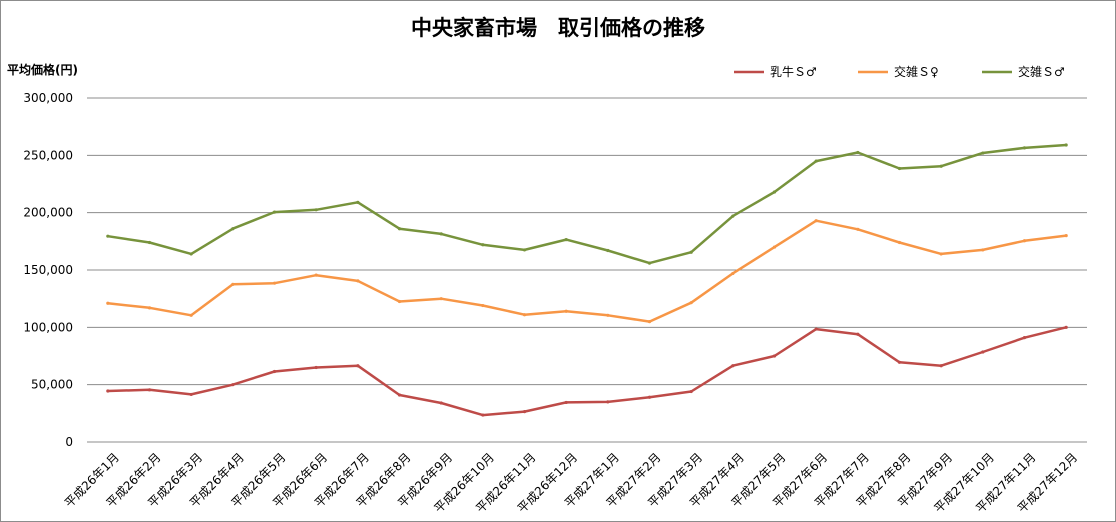 This screenshot has height=522, width=1116. Describe the element at coordinates (48, 155) in the screenshot. I see `y-tick-label: 250,000` at that location.